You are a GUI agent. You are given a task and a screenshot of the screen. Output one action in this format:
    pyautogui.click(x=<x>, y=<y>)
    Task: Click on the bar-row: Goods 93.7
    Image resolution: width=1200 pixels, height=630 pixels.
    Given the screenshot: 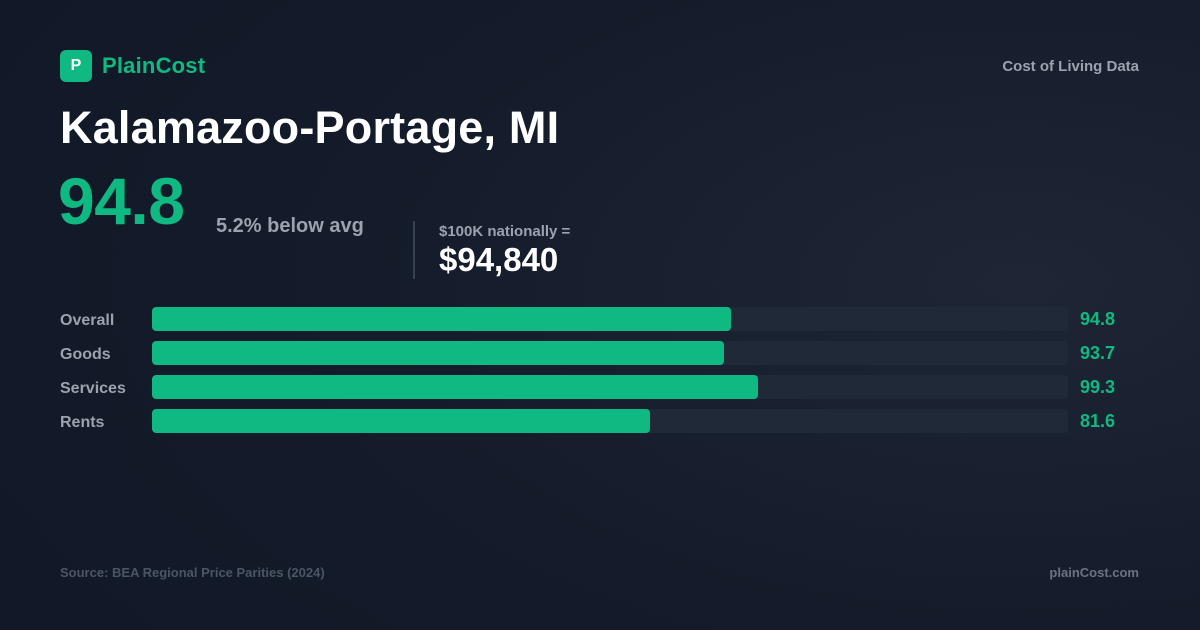 What is the action you would take?
    pyautogui.click(x=600, y=358)
    